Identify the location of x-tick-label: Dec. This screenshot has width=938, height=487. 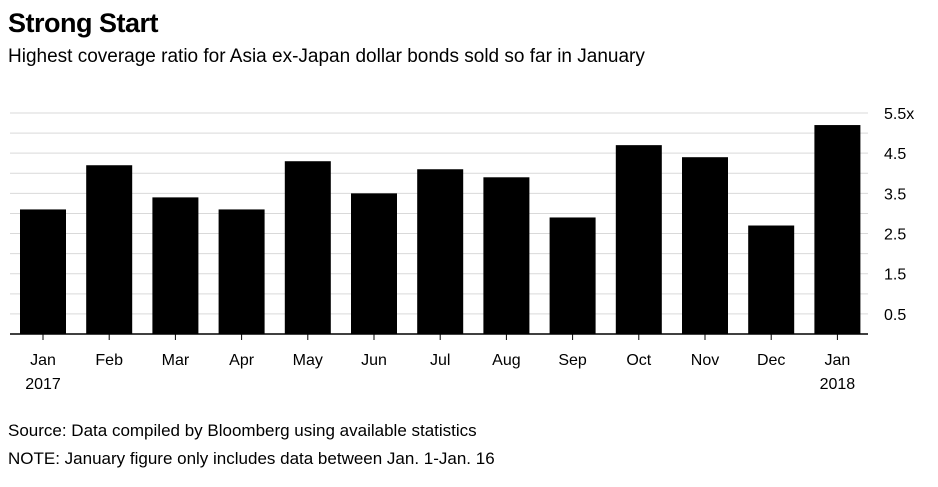
(771, 360).